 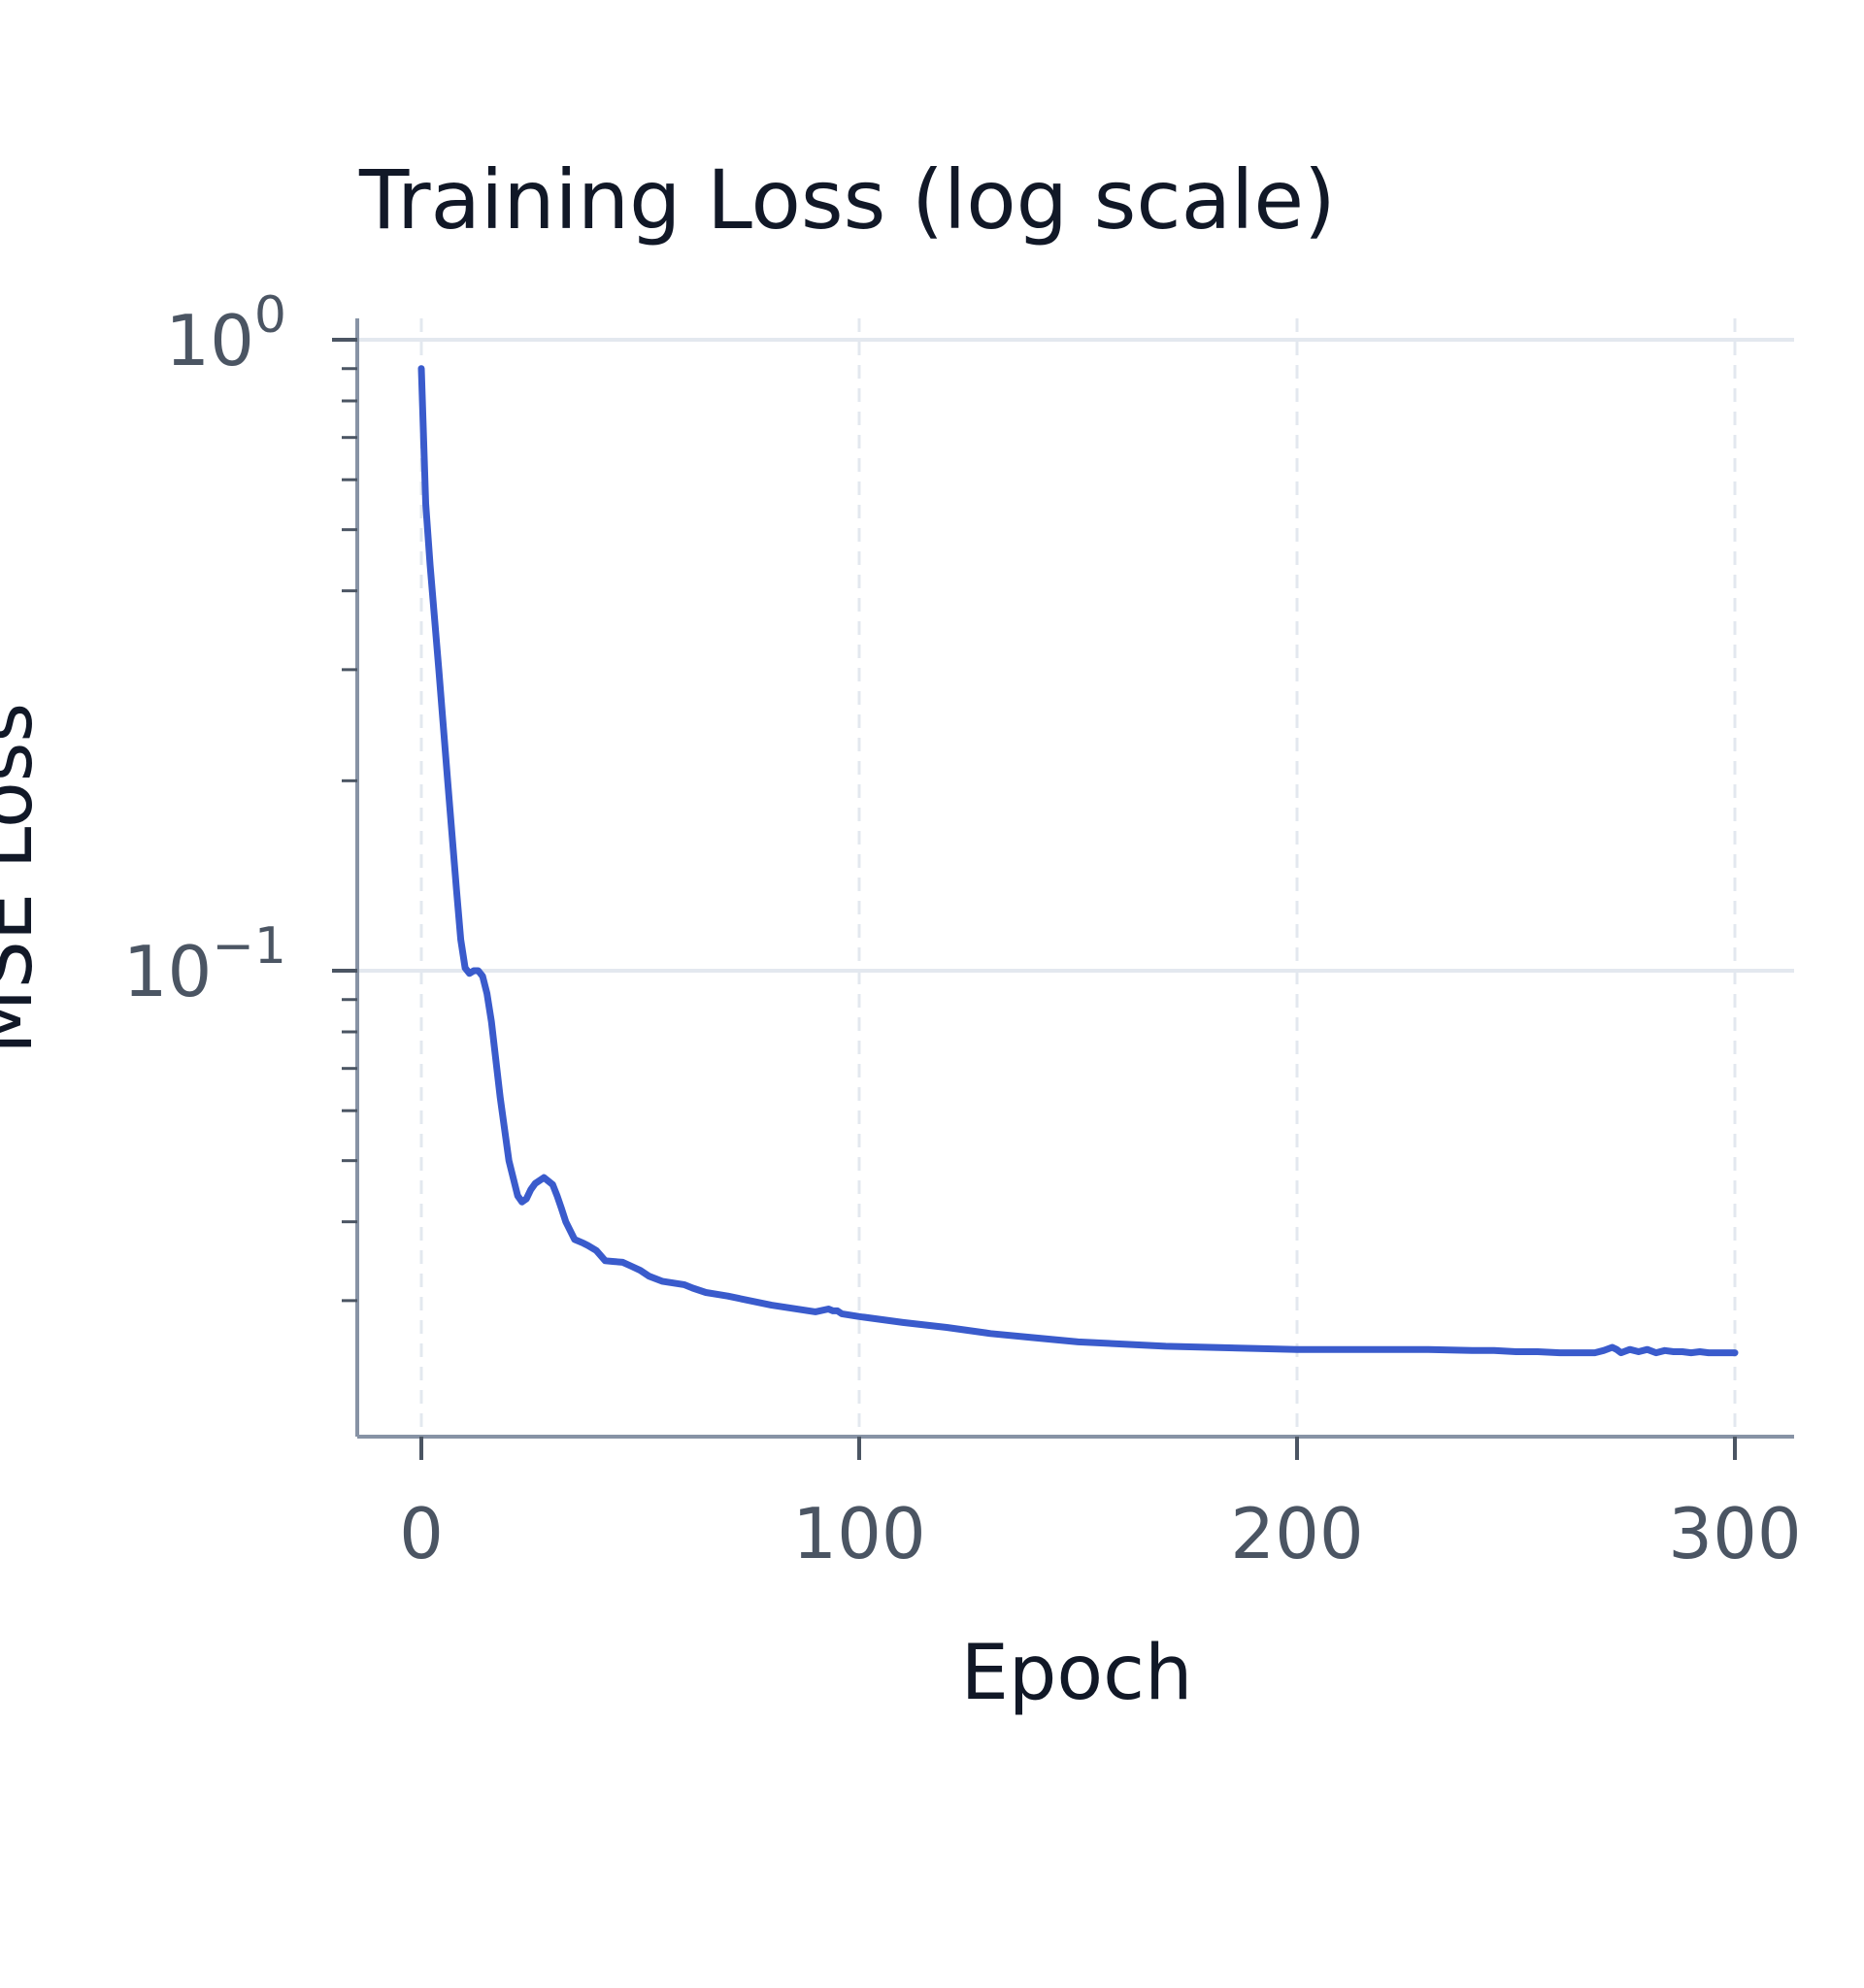 What do you see at coordinates (421, 1533) in the screenshot?
I see `x-tick-label: 0` at bounding box center [421, 1533].